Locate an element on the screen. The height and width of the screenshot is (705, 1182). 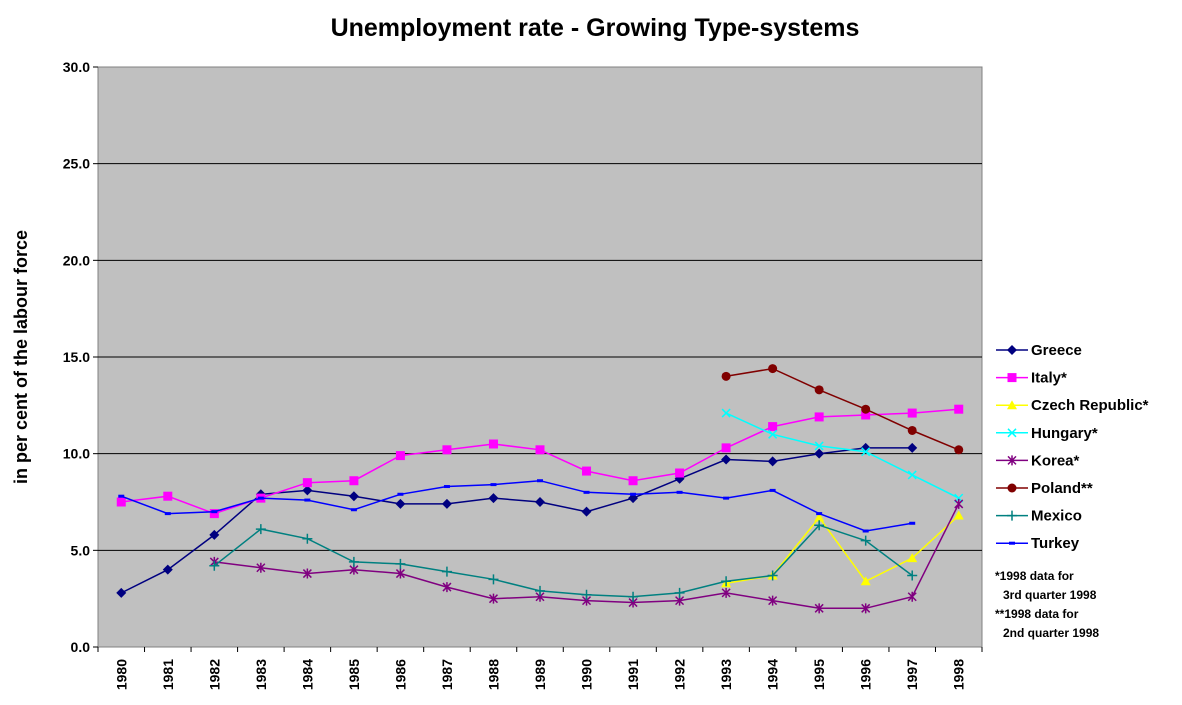
x-tick-label: 1989 is located at coordinates (540, 674).